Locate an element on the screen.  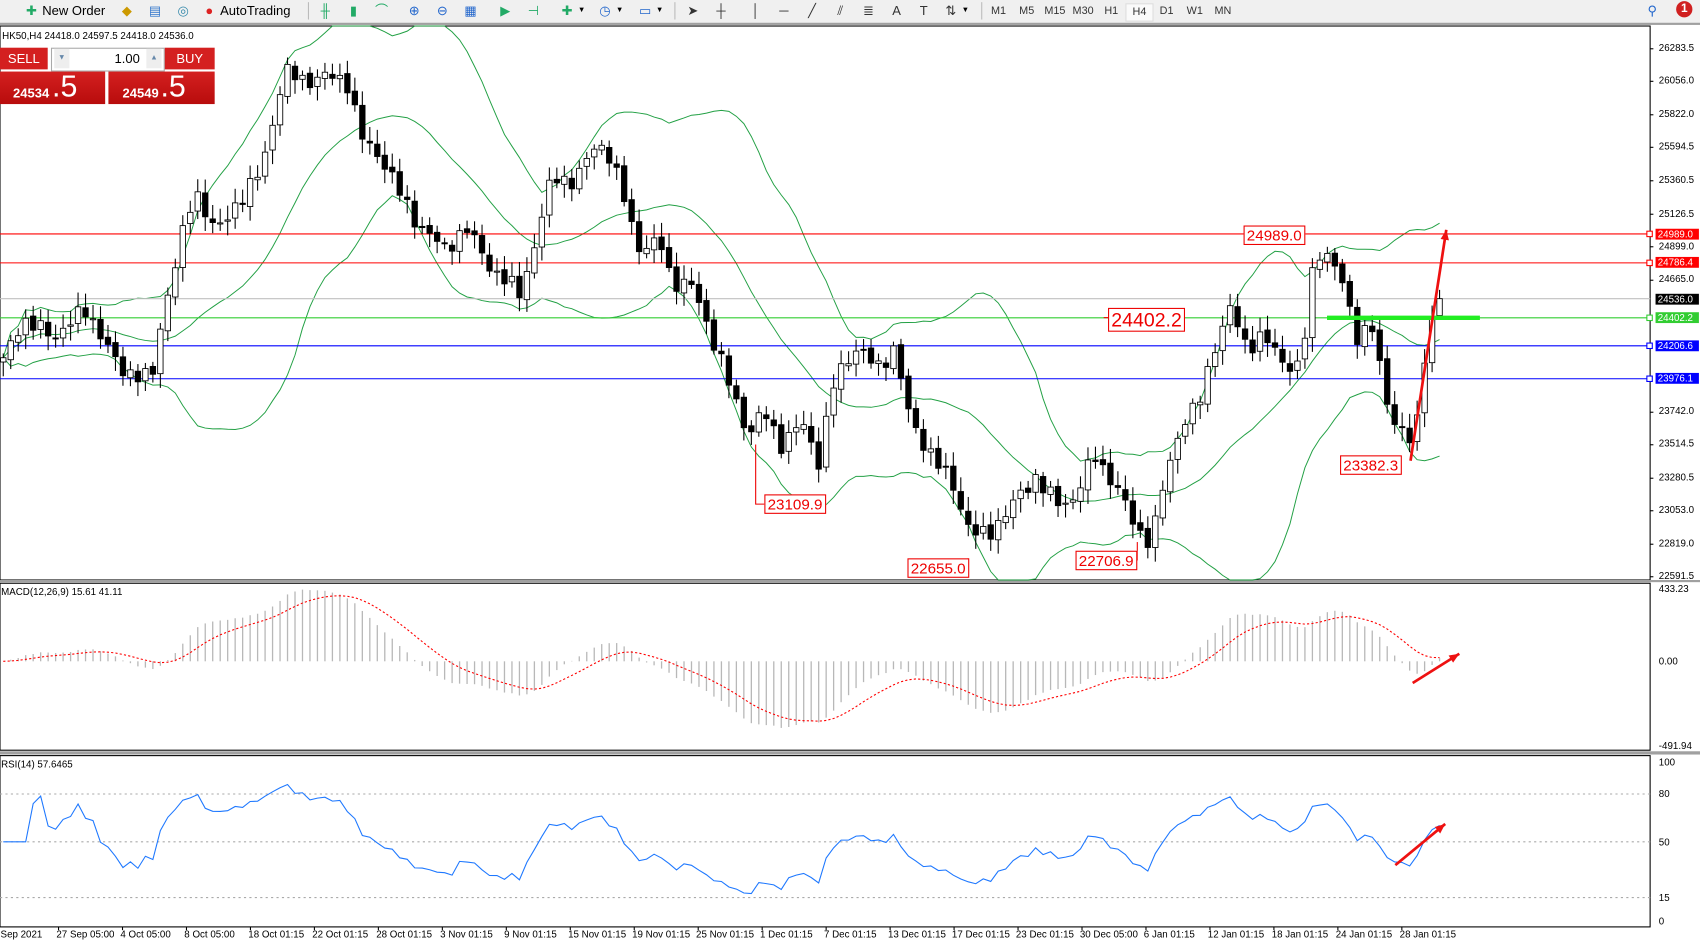
text-label-icon: T is located at coordinates (923, 11).